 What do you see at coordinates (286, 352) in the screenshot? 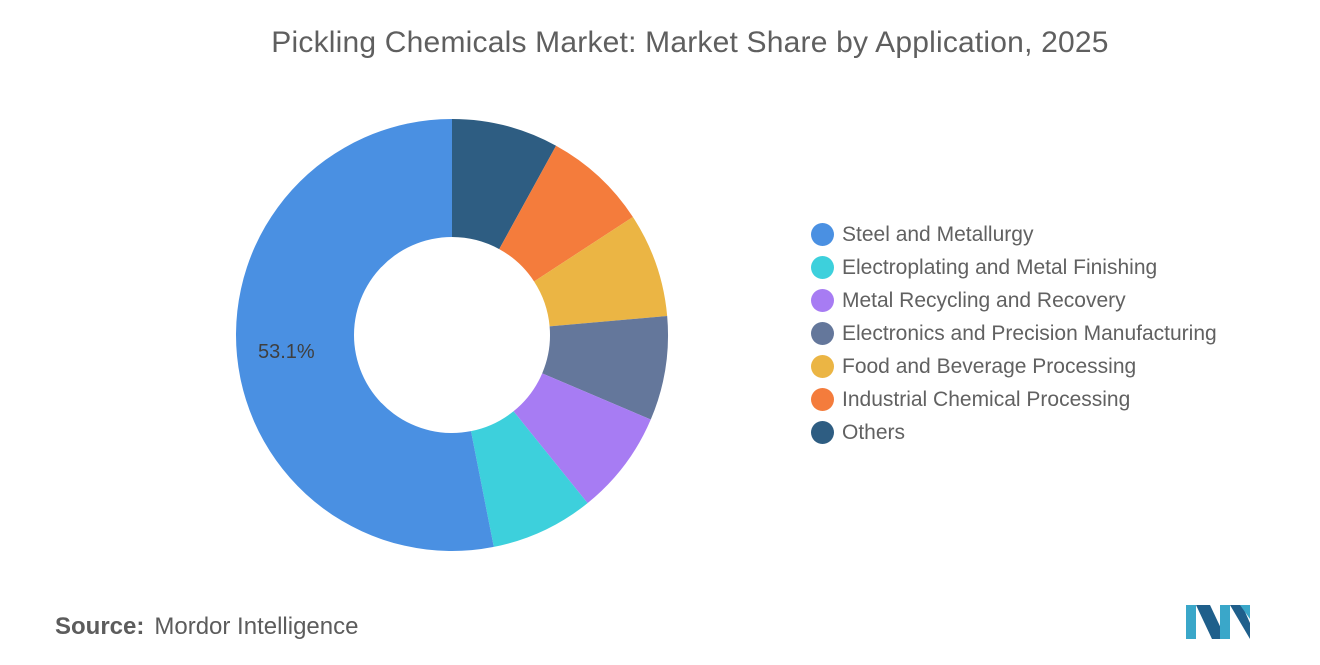
I see `slice-label: 53.1%` at bounding box center [286, 352].